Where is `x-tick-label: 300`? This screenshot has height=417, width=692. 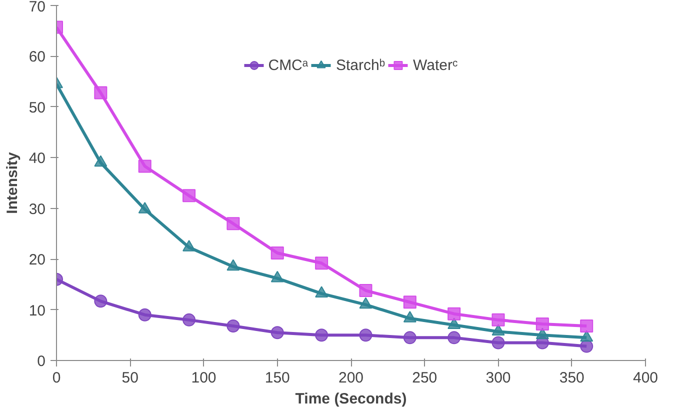
x-tick-label: 300 is located at coordinates (498, 378).